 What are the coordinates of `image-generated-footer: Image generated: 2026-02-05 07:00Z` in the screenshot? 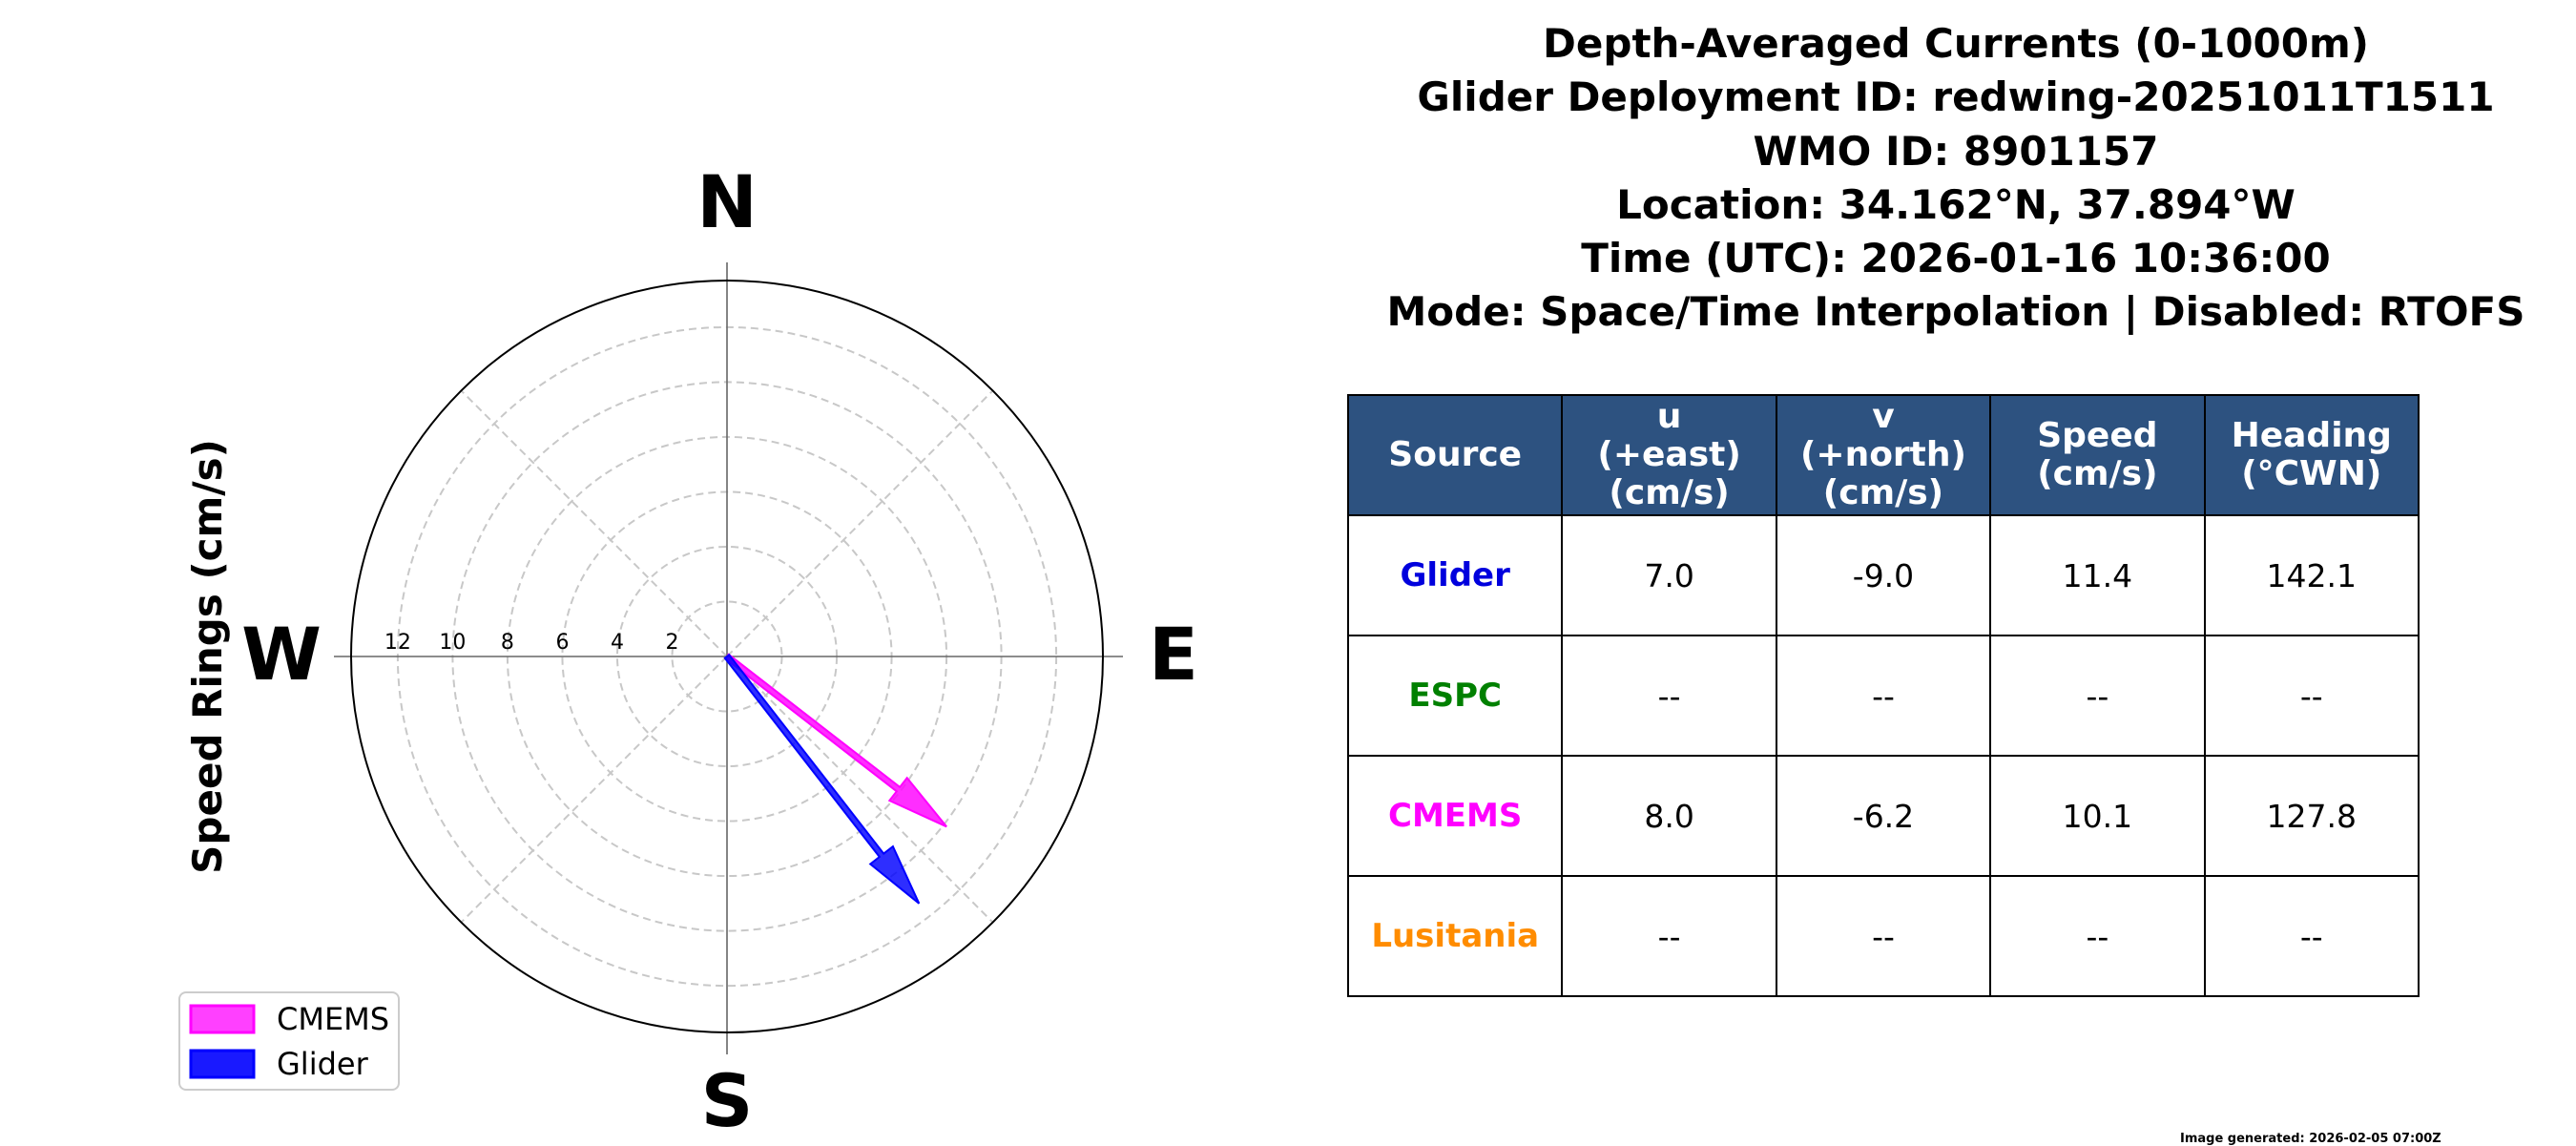 It's located at (2310, 1139).